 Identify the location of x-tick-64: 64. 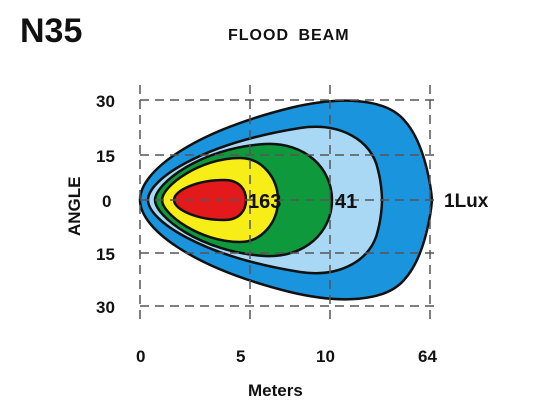
(427, 356).